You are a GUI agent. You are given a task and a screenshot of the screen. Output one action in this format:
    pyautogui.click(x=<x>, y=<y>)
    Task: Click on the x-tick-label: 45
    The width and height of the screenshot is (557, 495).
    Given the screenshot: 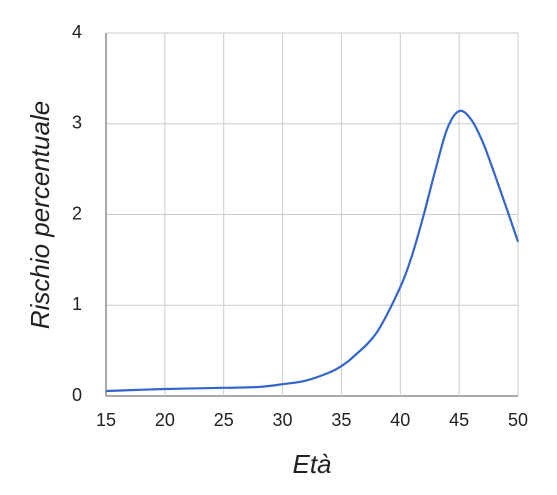 What is the action you would take?
    pyautogui.click(x=459, y=420)
    